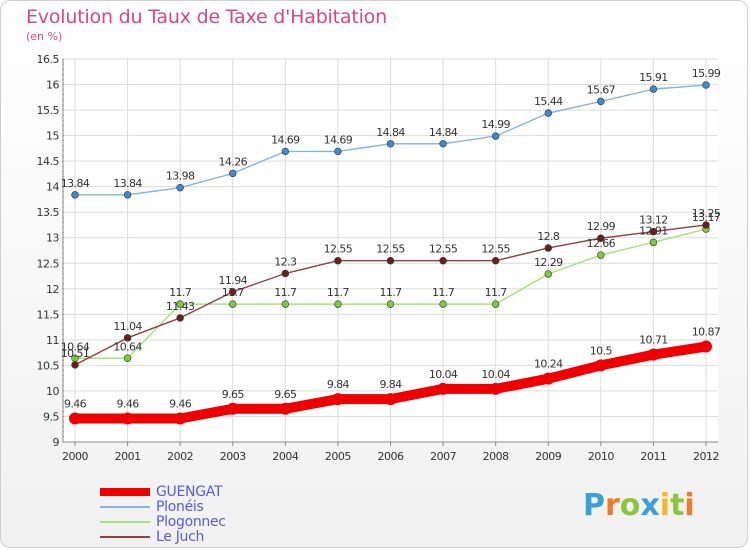 The image size is (750, 550). I want to click on logo-letter: P, so click(594, 505).